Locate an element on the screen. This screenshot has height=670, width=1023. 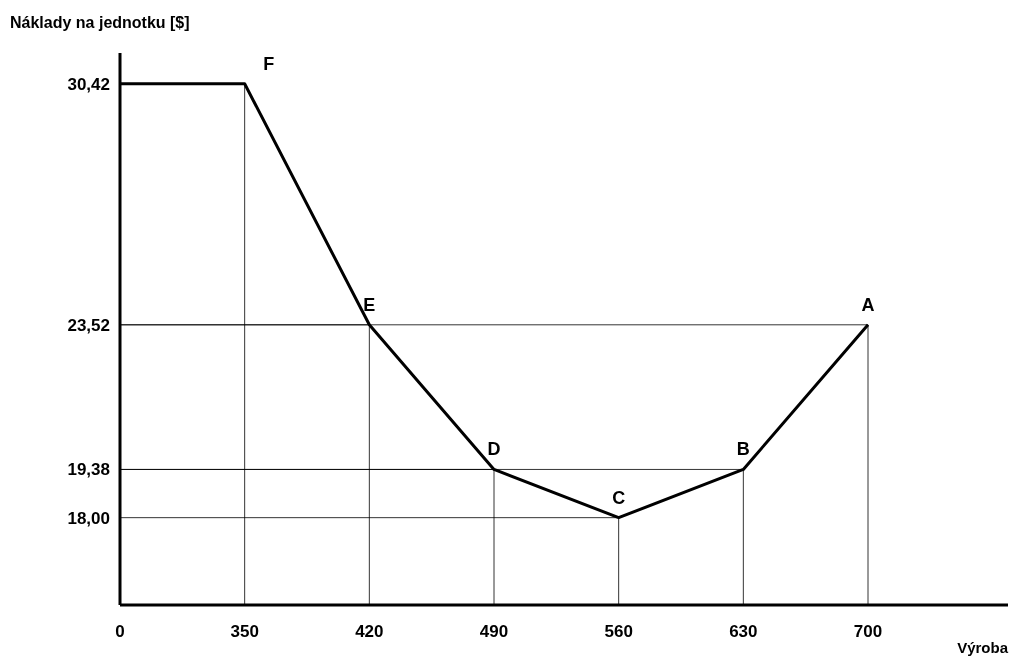
x-tick-label: 560 is located at coordinates (618, 631).